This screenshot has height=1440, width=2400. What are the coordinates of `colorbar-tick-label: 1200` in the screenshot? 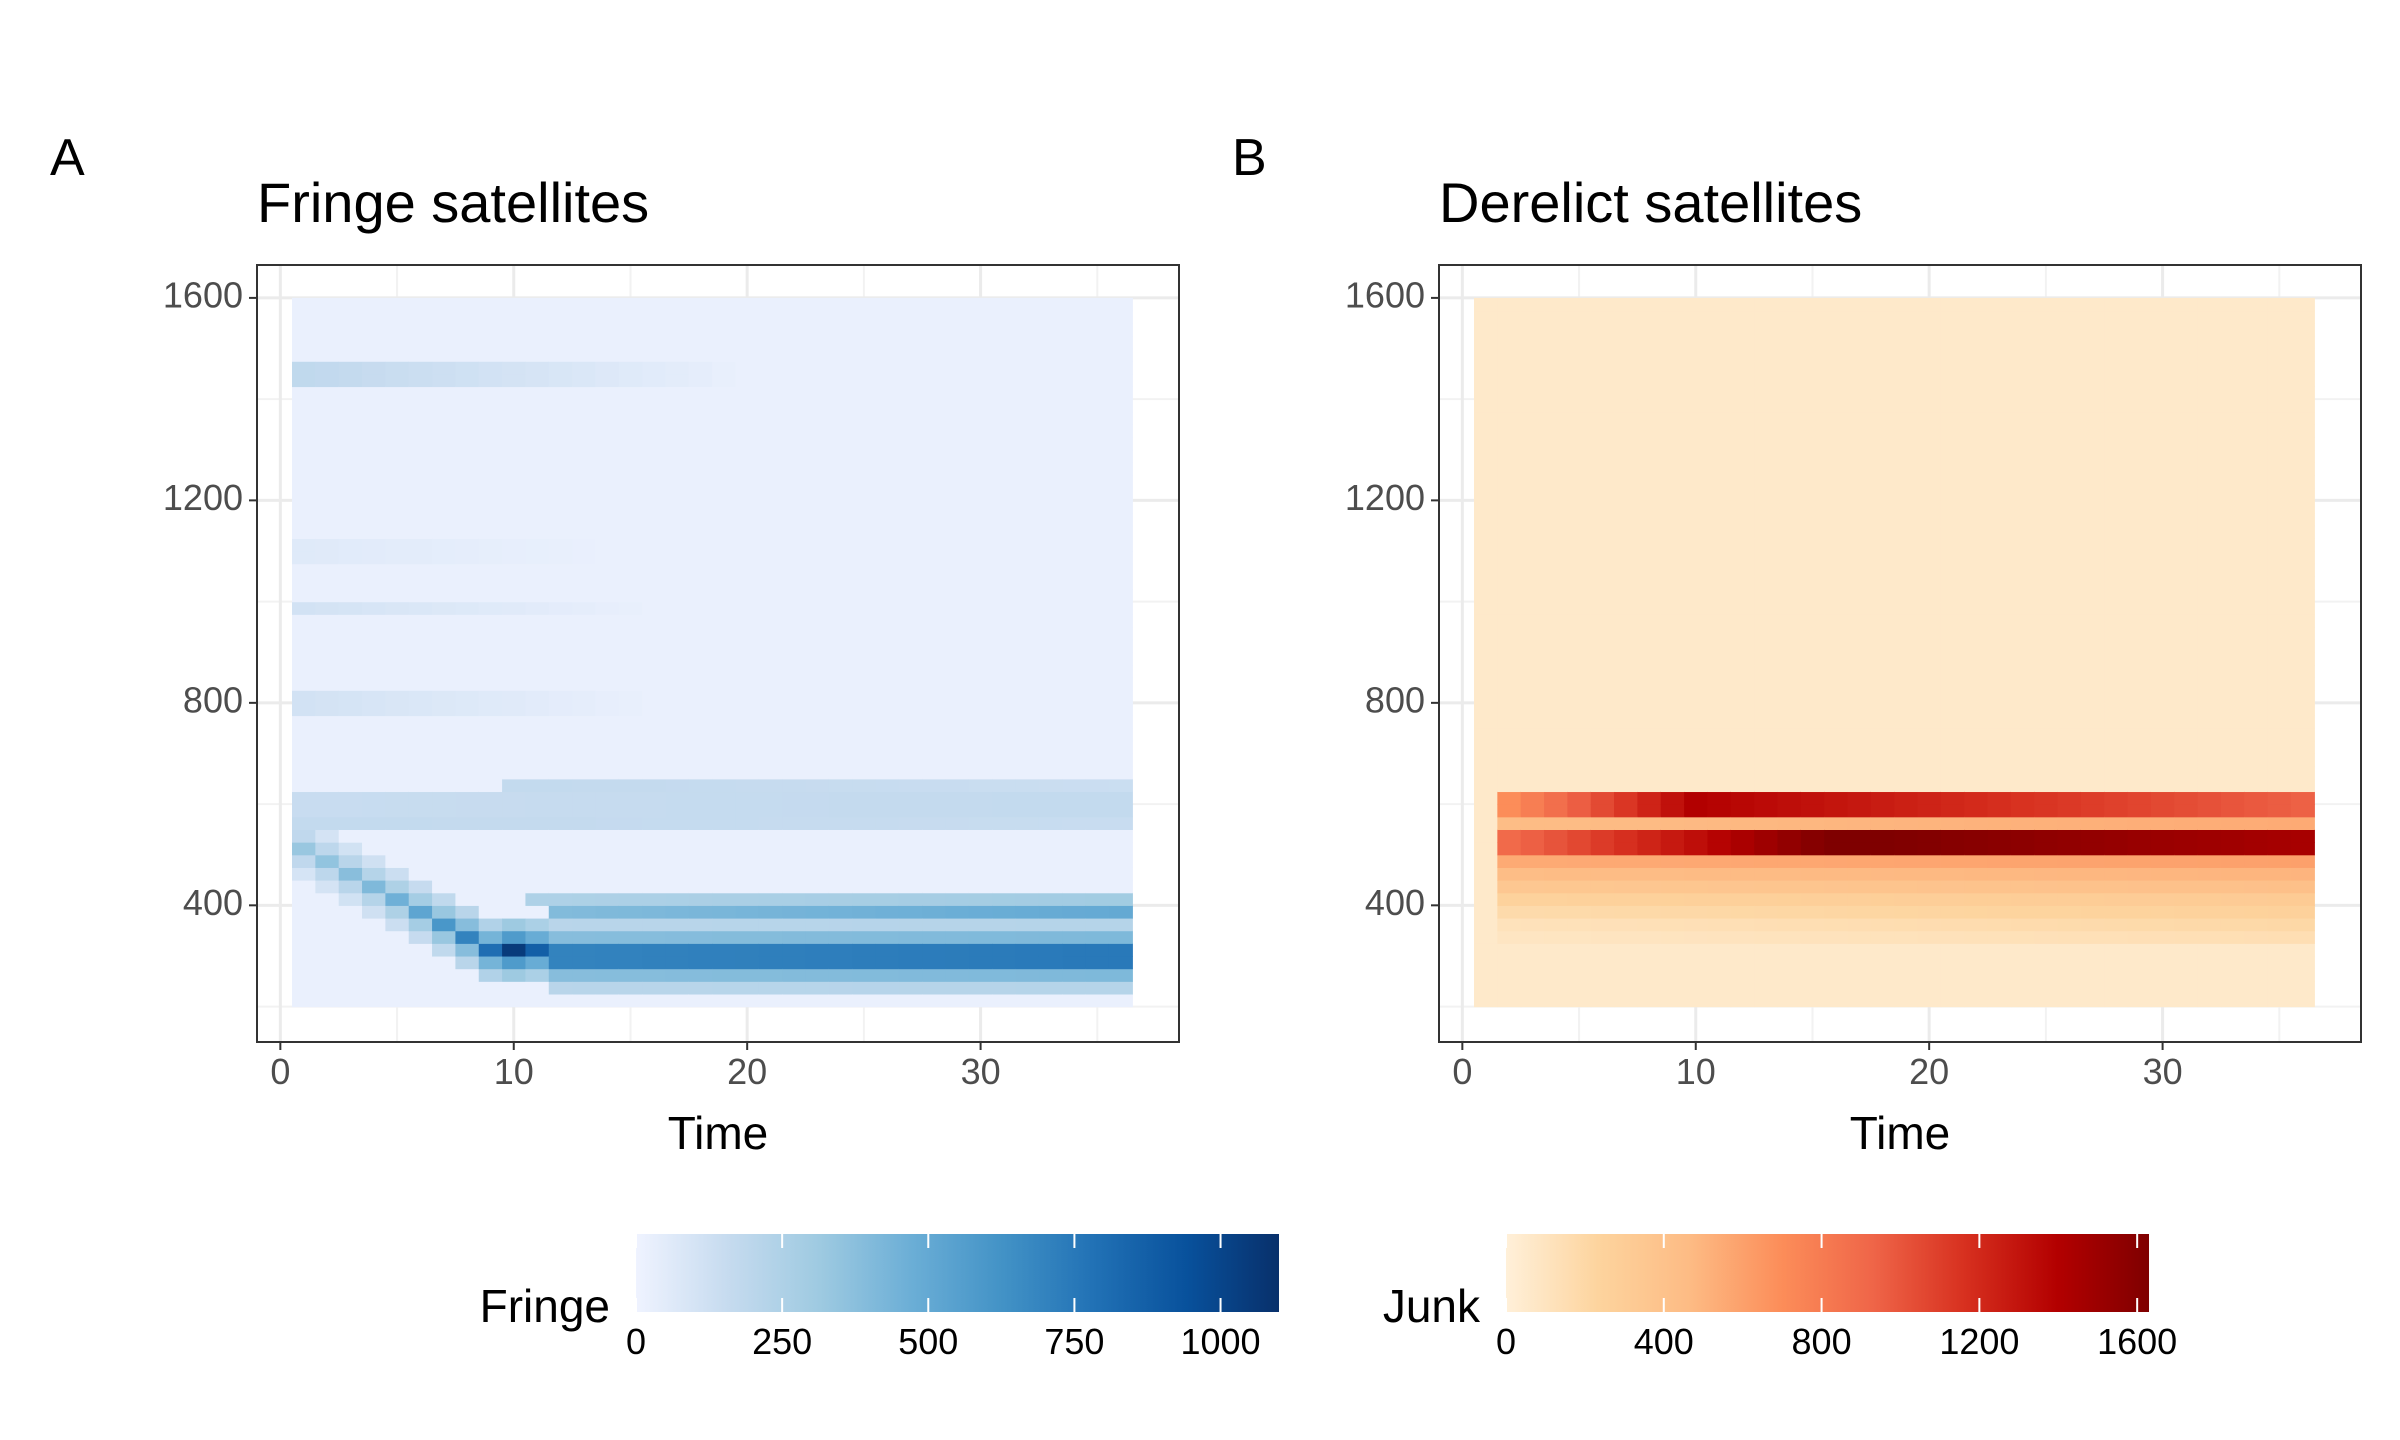 It's located at (1979, 1341).